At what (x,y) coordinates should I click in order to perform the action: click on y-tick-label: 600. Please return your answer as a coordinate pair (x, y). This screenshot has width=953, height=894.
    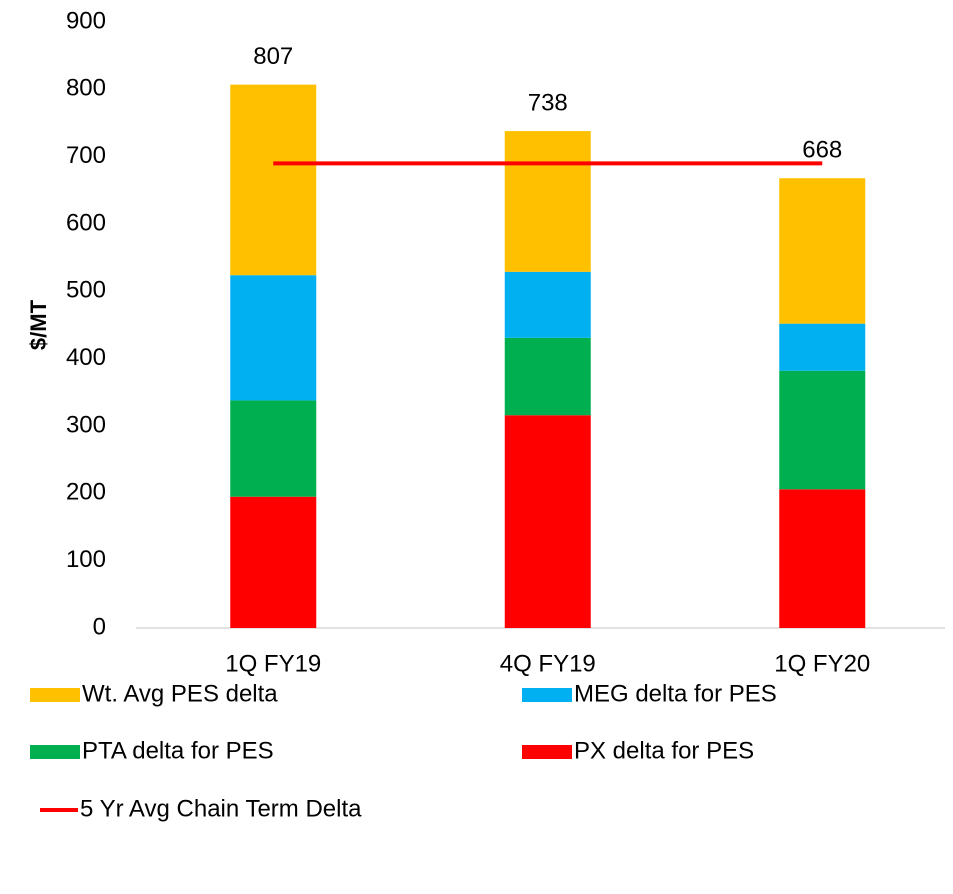
    Looking at the image, I should click on (86, 222).